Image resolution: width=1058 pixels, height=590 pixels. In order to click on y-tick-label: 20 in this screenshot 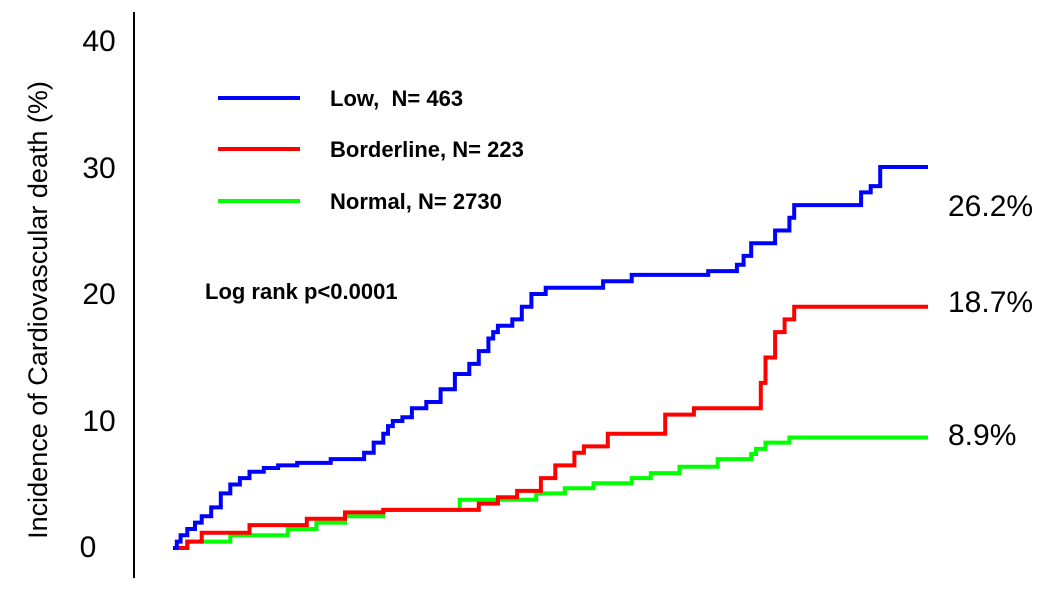, I will do `click(98, 294)`.